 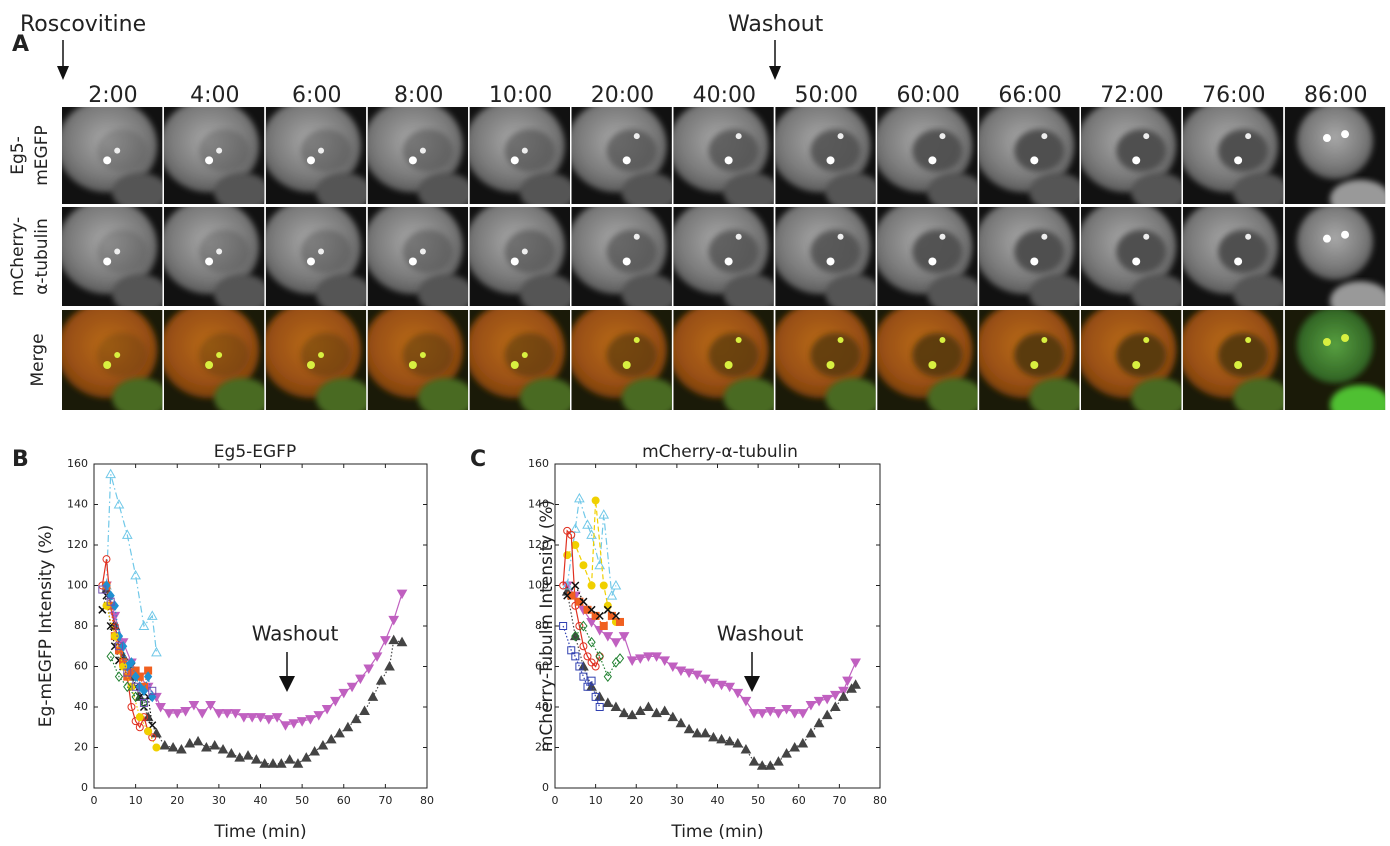 What do you see at coordinates (542, 747) in the screenshot?
I see `y-tick-label: 20` at bounding box center [542, 747].